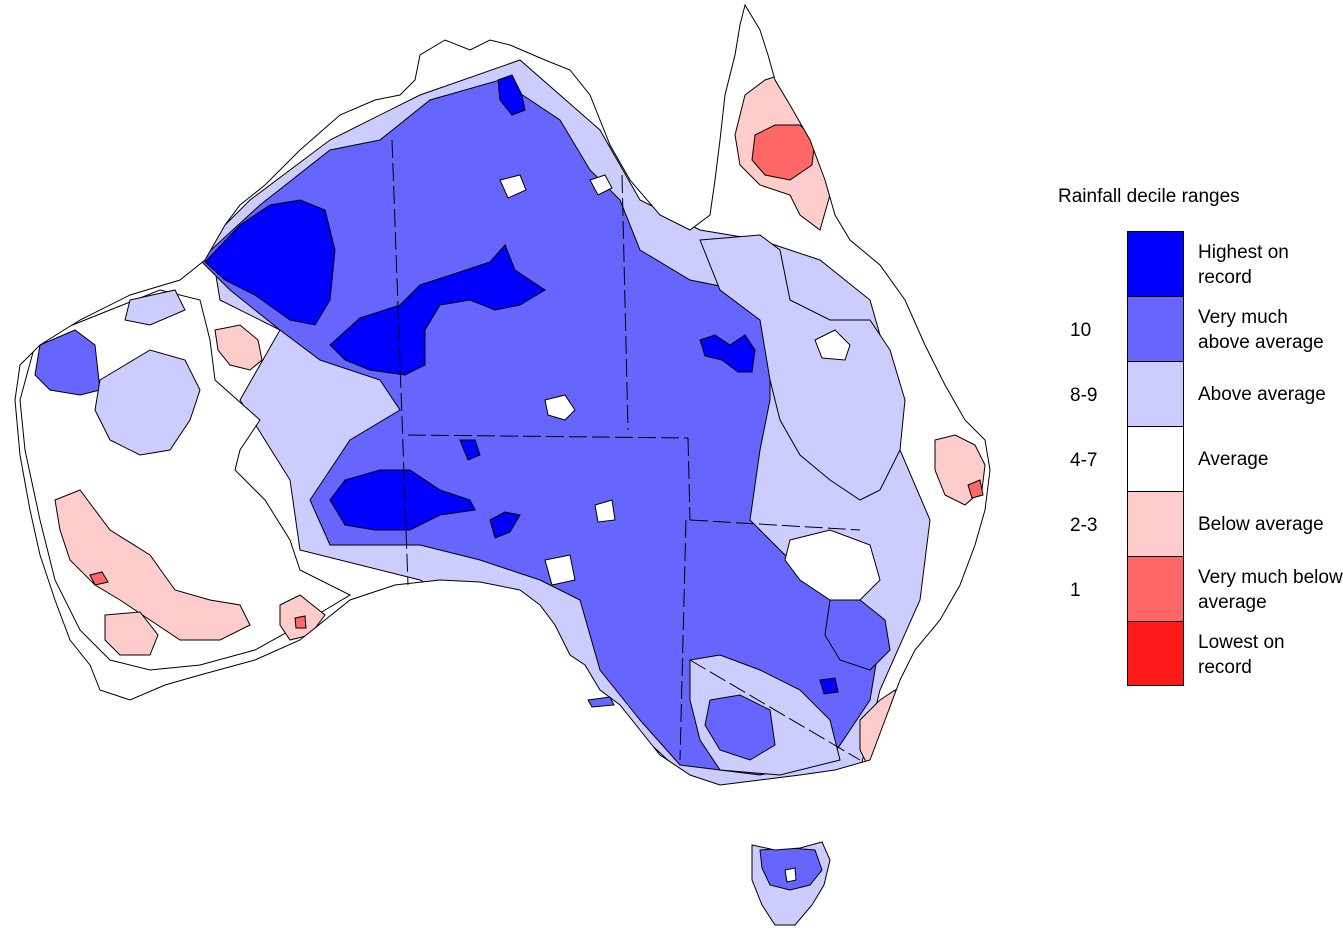 Image resolution: width=1343 pixels, height=937 pixels. I want to click on swatch-above-average, so click(1155, 393).